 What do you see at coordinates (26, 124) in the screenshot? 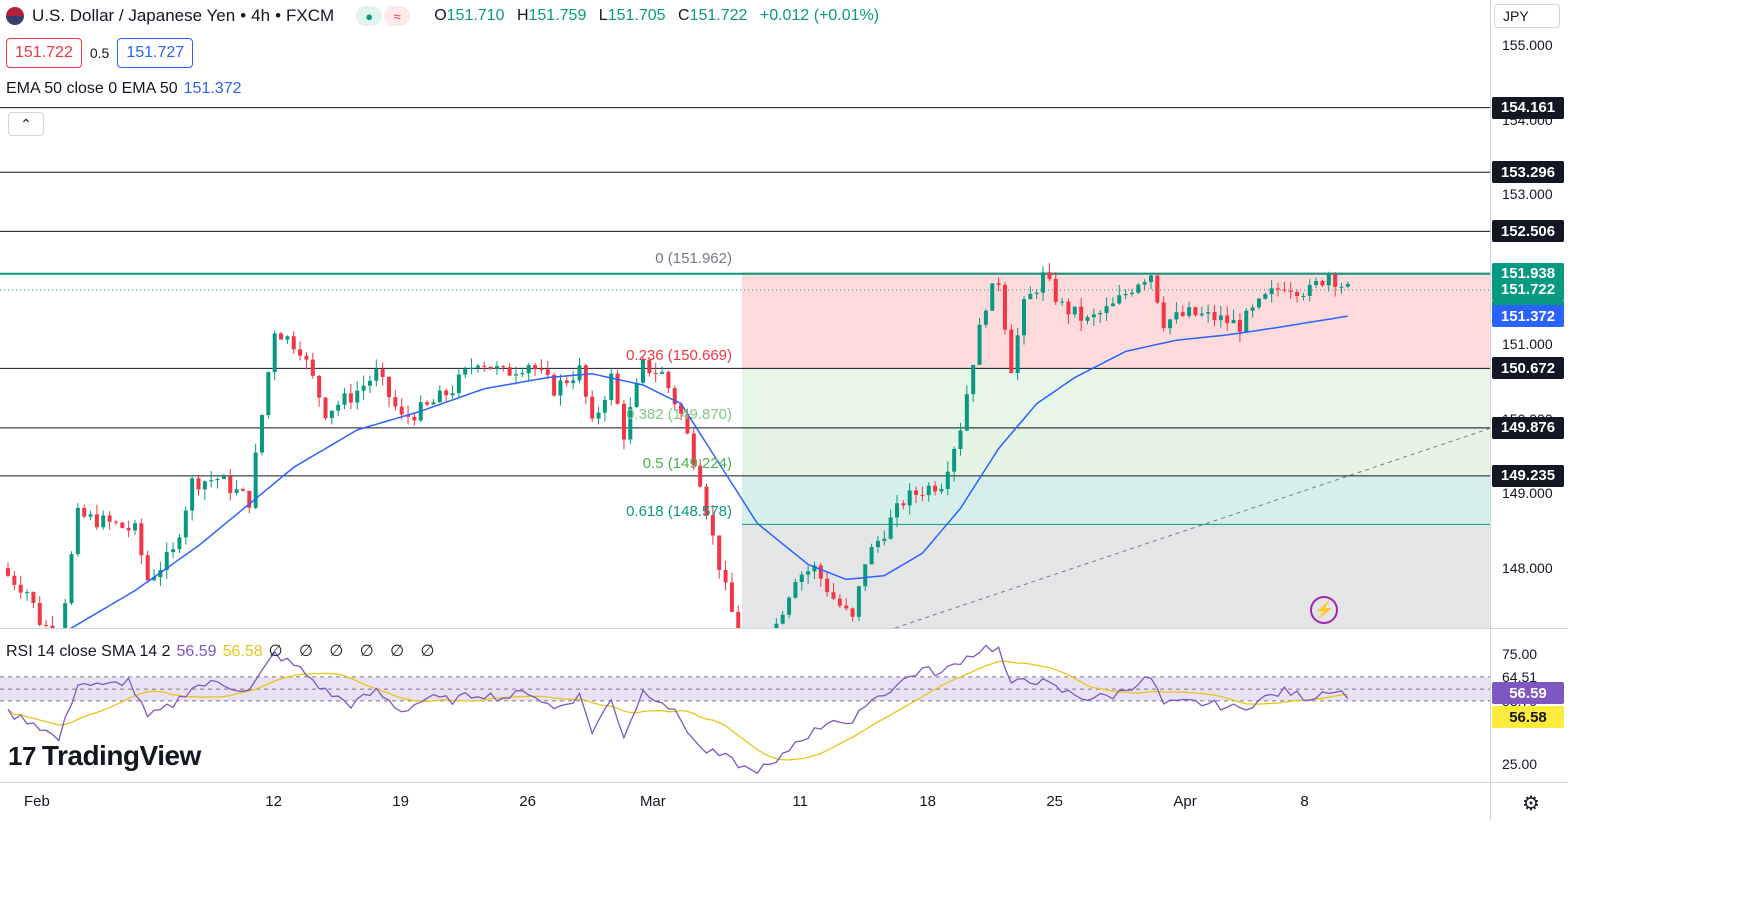
I see `collapse-legend-button: ⌃` at bounding box center [26, 124].